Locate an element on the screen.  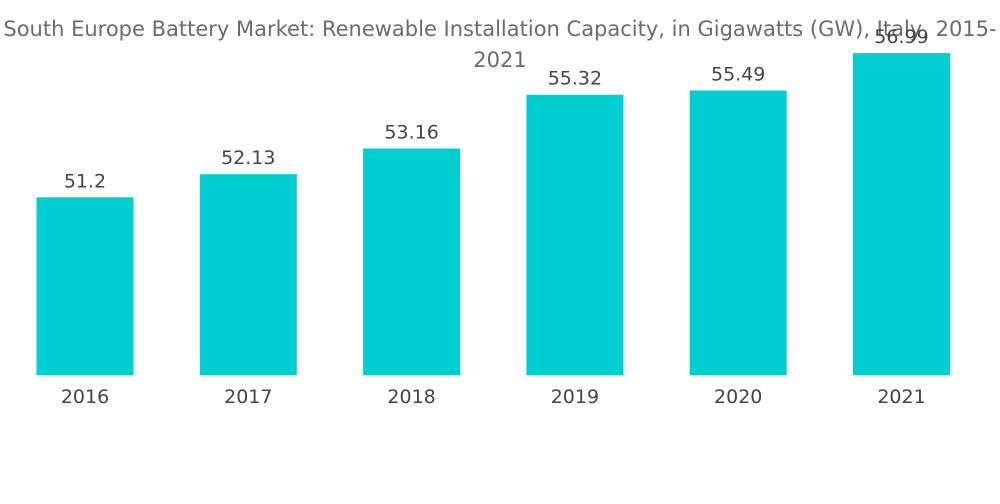
x-tick-label-2020: 2020 is located at coordinates (738, 397).